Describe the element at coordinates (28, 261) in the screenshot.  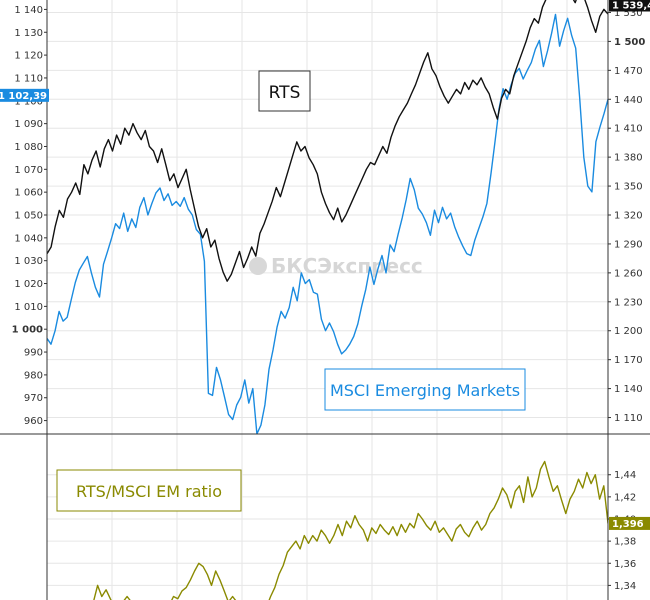
I see `left-axis-tick-1-030: 1 030` at that location.